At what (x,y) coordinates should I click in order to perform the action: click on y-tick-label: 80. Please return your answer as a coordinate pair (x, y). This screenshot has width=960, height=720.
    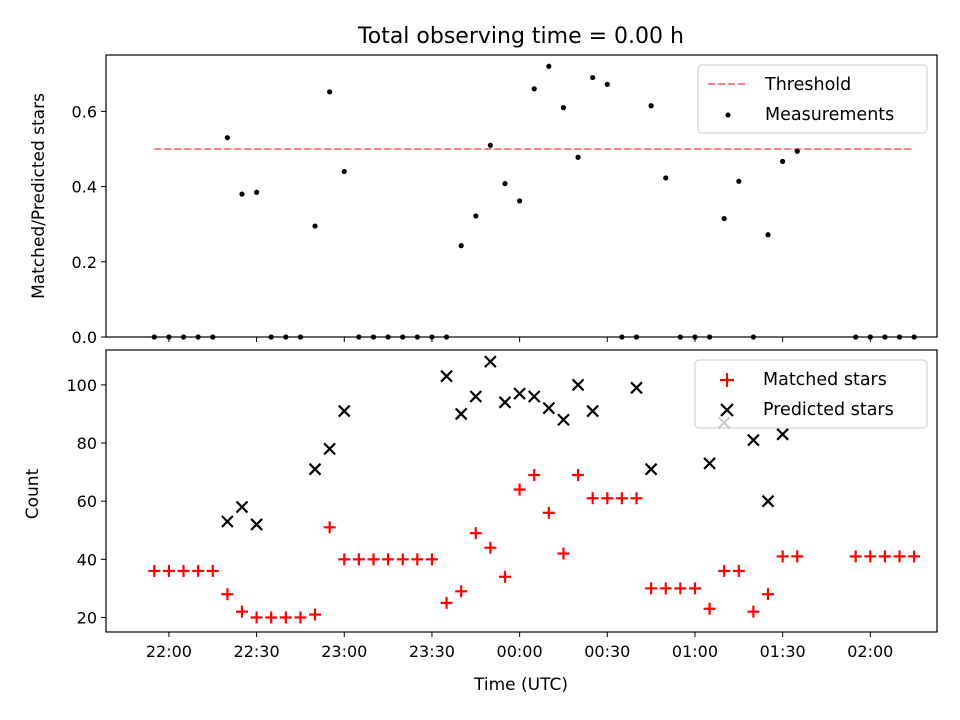
    Looking at the image, I should click on (87, 443).